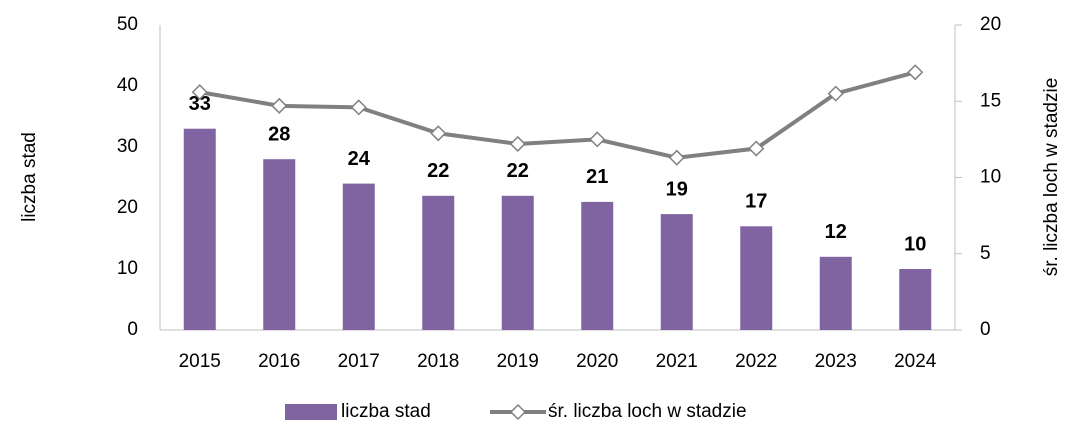 The image size is (1075, 432). What do you see at coordinates (279, 361) in the screenshot?
I see `x-tick-label: 2016` at bounding box center [279, 361].